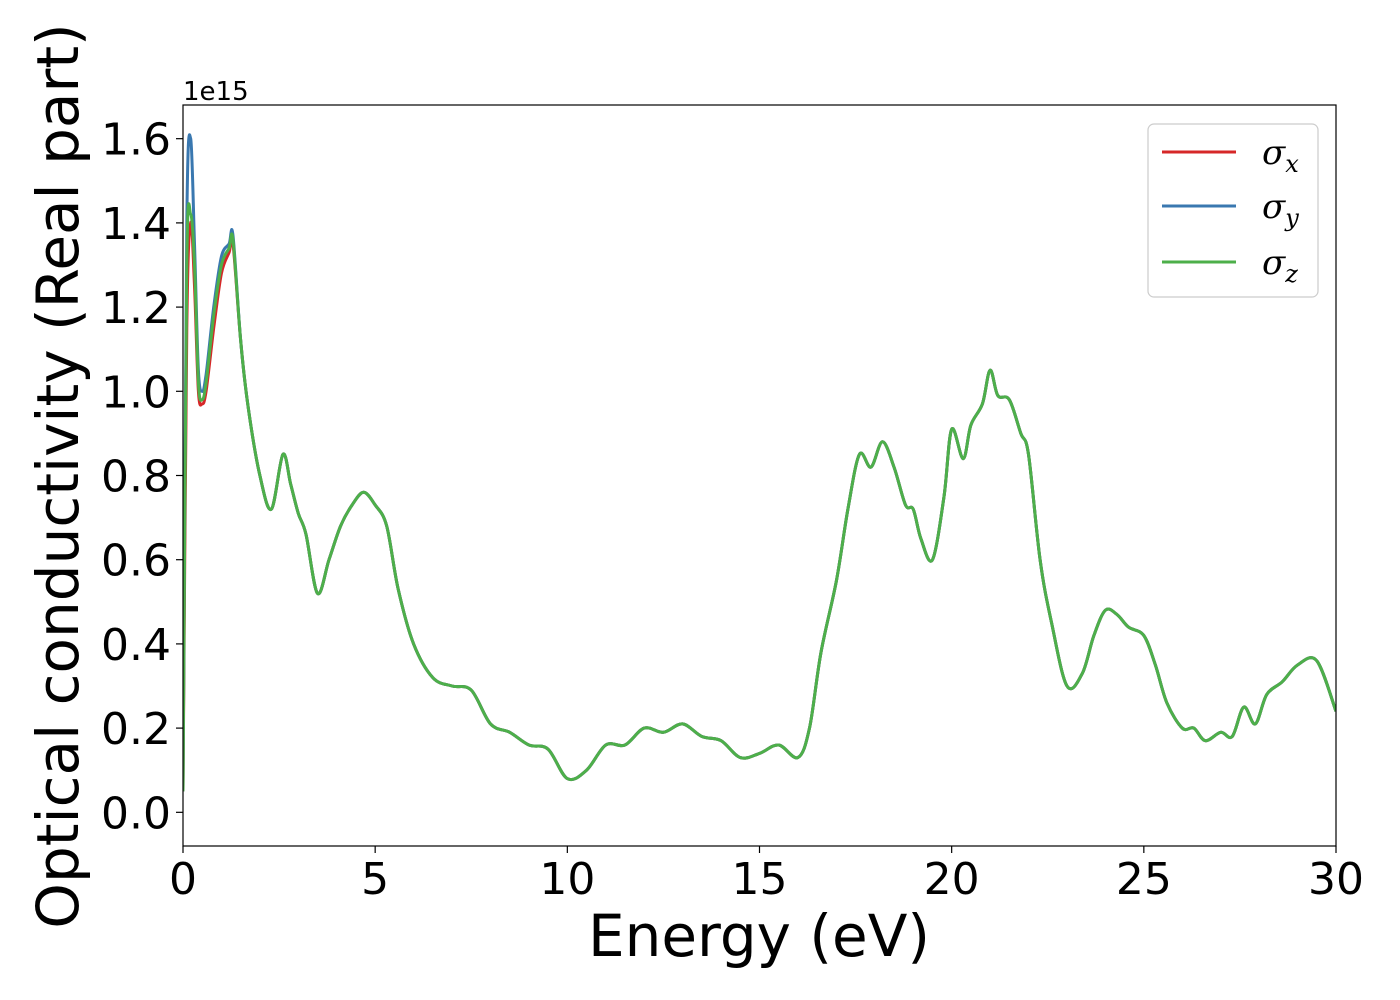 The height and width of the screenshot is (1000, 1400). I want to click on x-axis-label: Energy (eV), so click(759, 936).